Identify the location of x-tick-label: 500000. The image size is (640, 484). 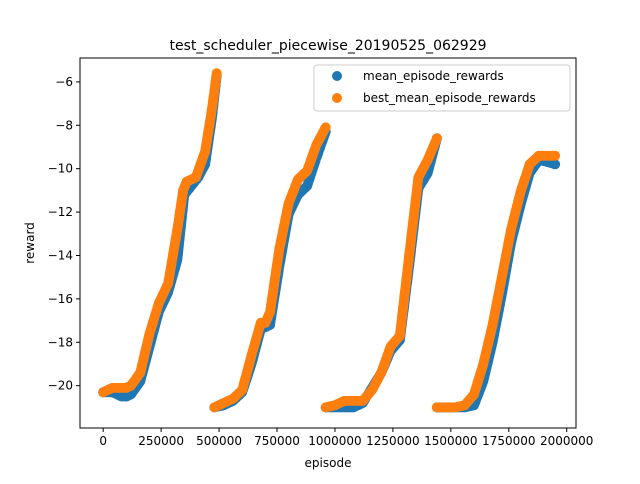
(219, 441).